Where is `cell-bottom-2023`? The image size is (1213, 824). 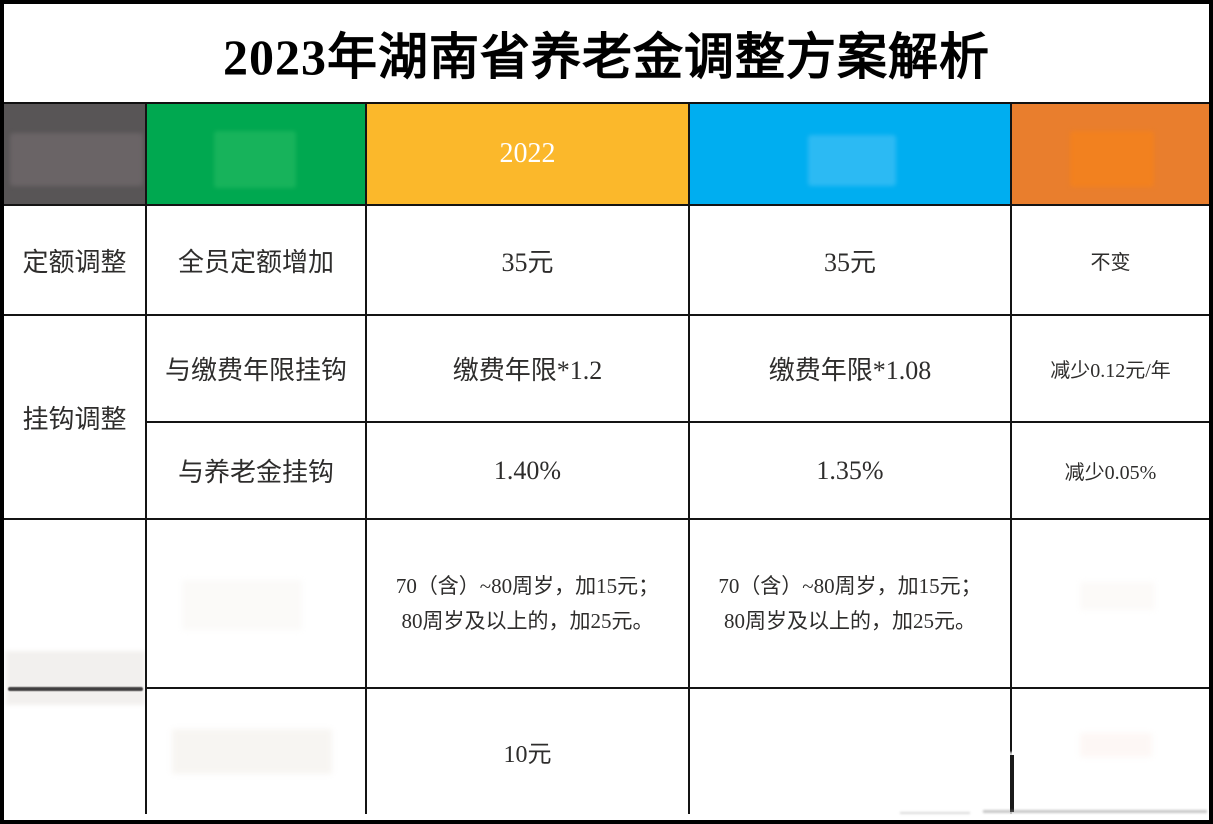 cell-bottom-2023 is located at coordinates (851, 751).